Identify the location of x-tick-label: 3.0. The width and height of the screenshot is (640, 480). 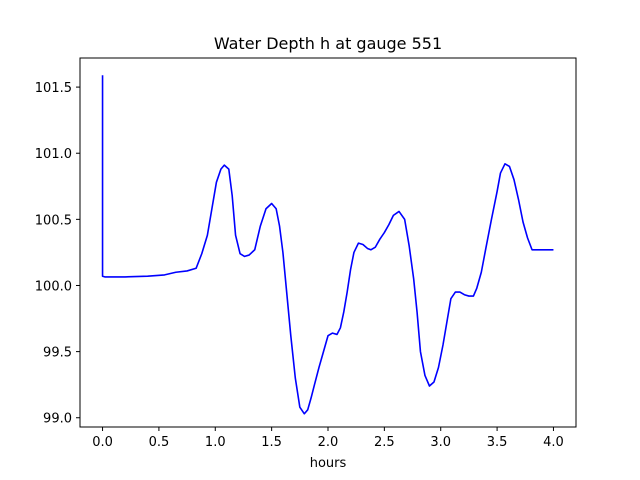
(440, 442).